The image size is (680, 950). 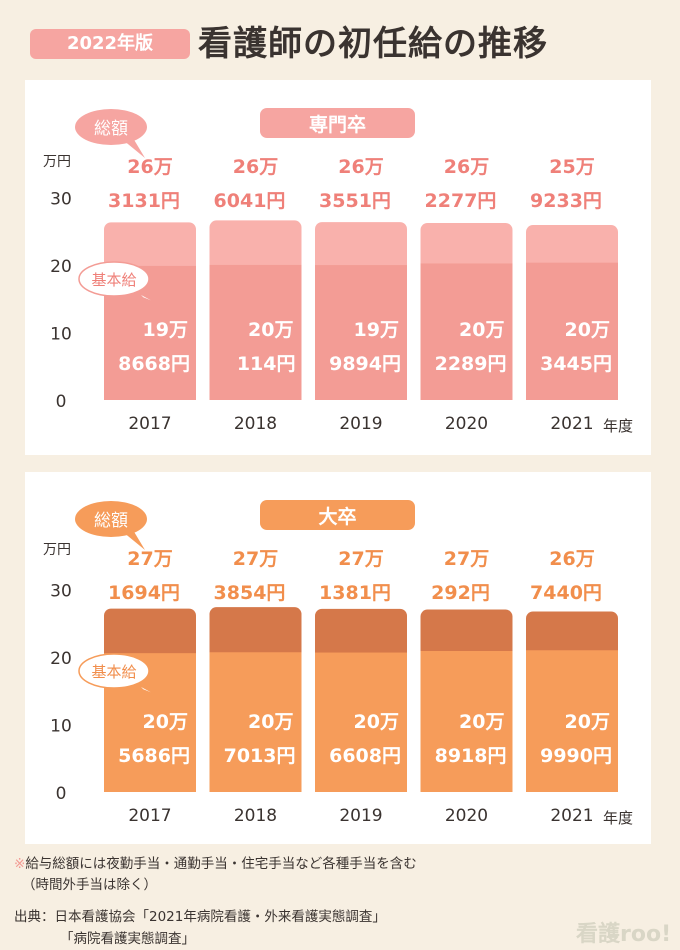 I want to click on uni-x-tick-2018: 2018, so click(x=255, y=816).